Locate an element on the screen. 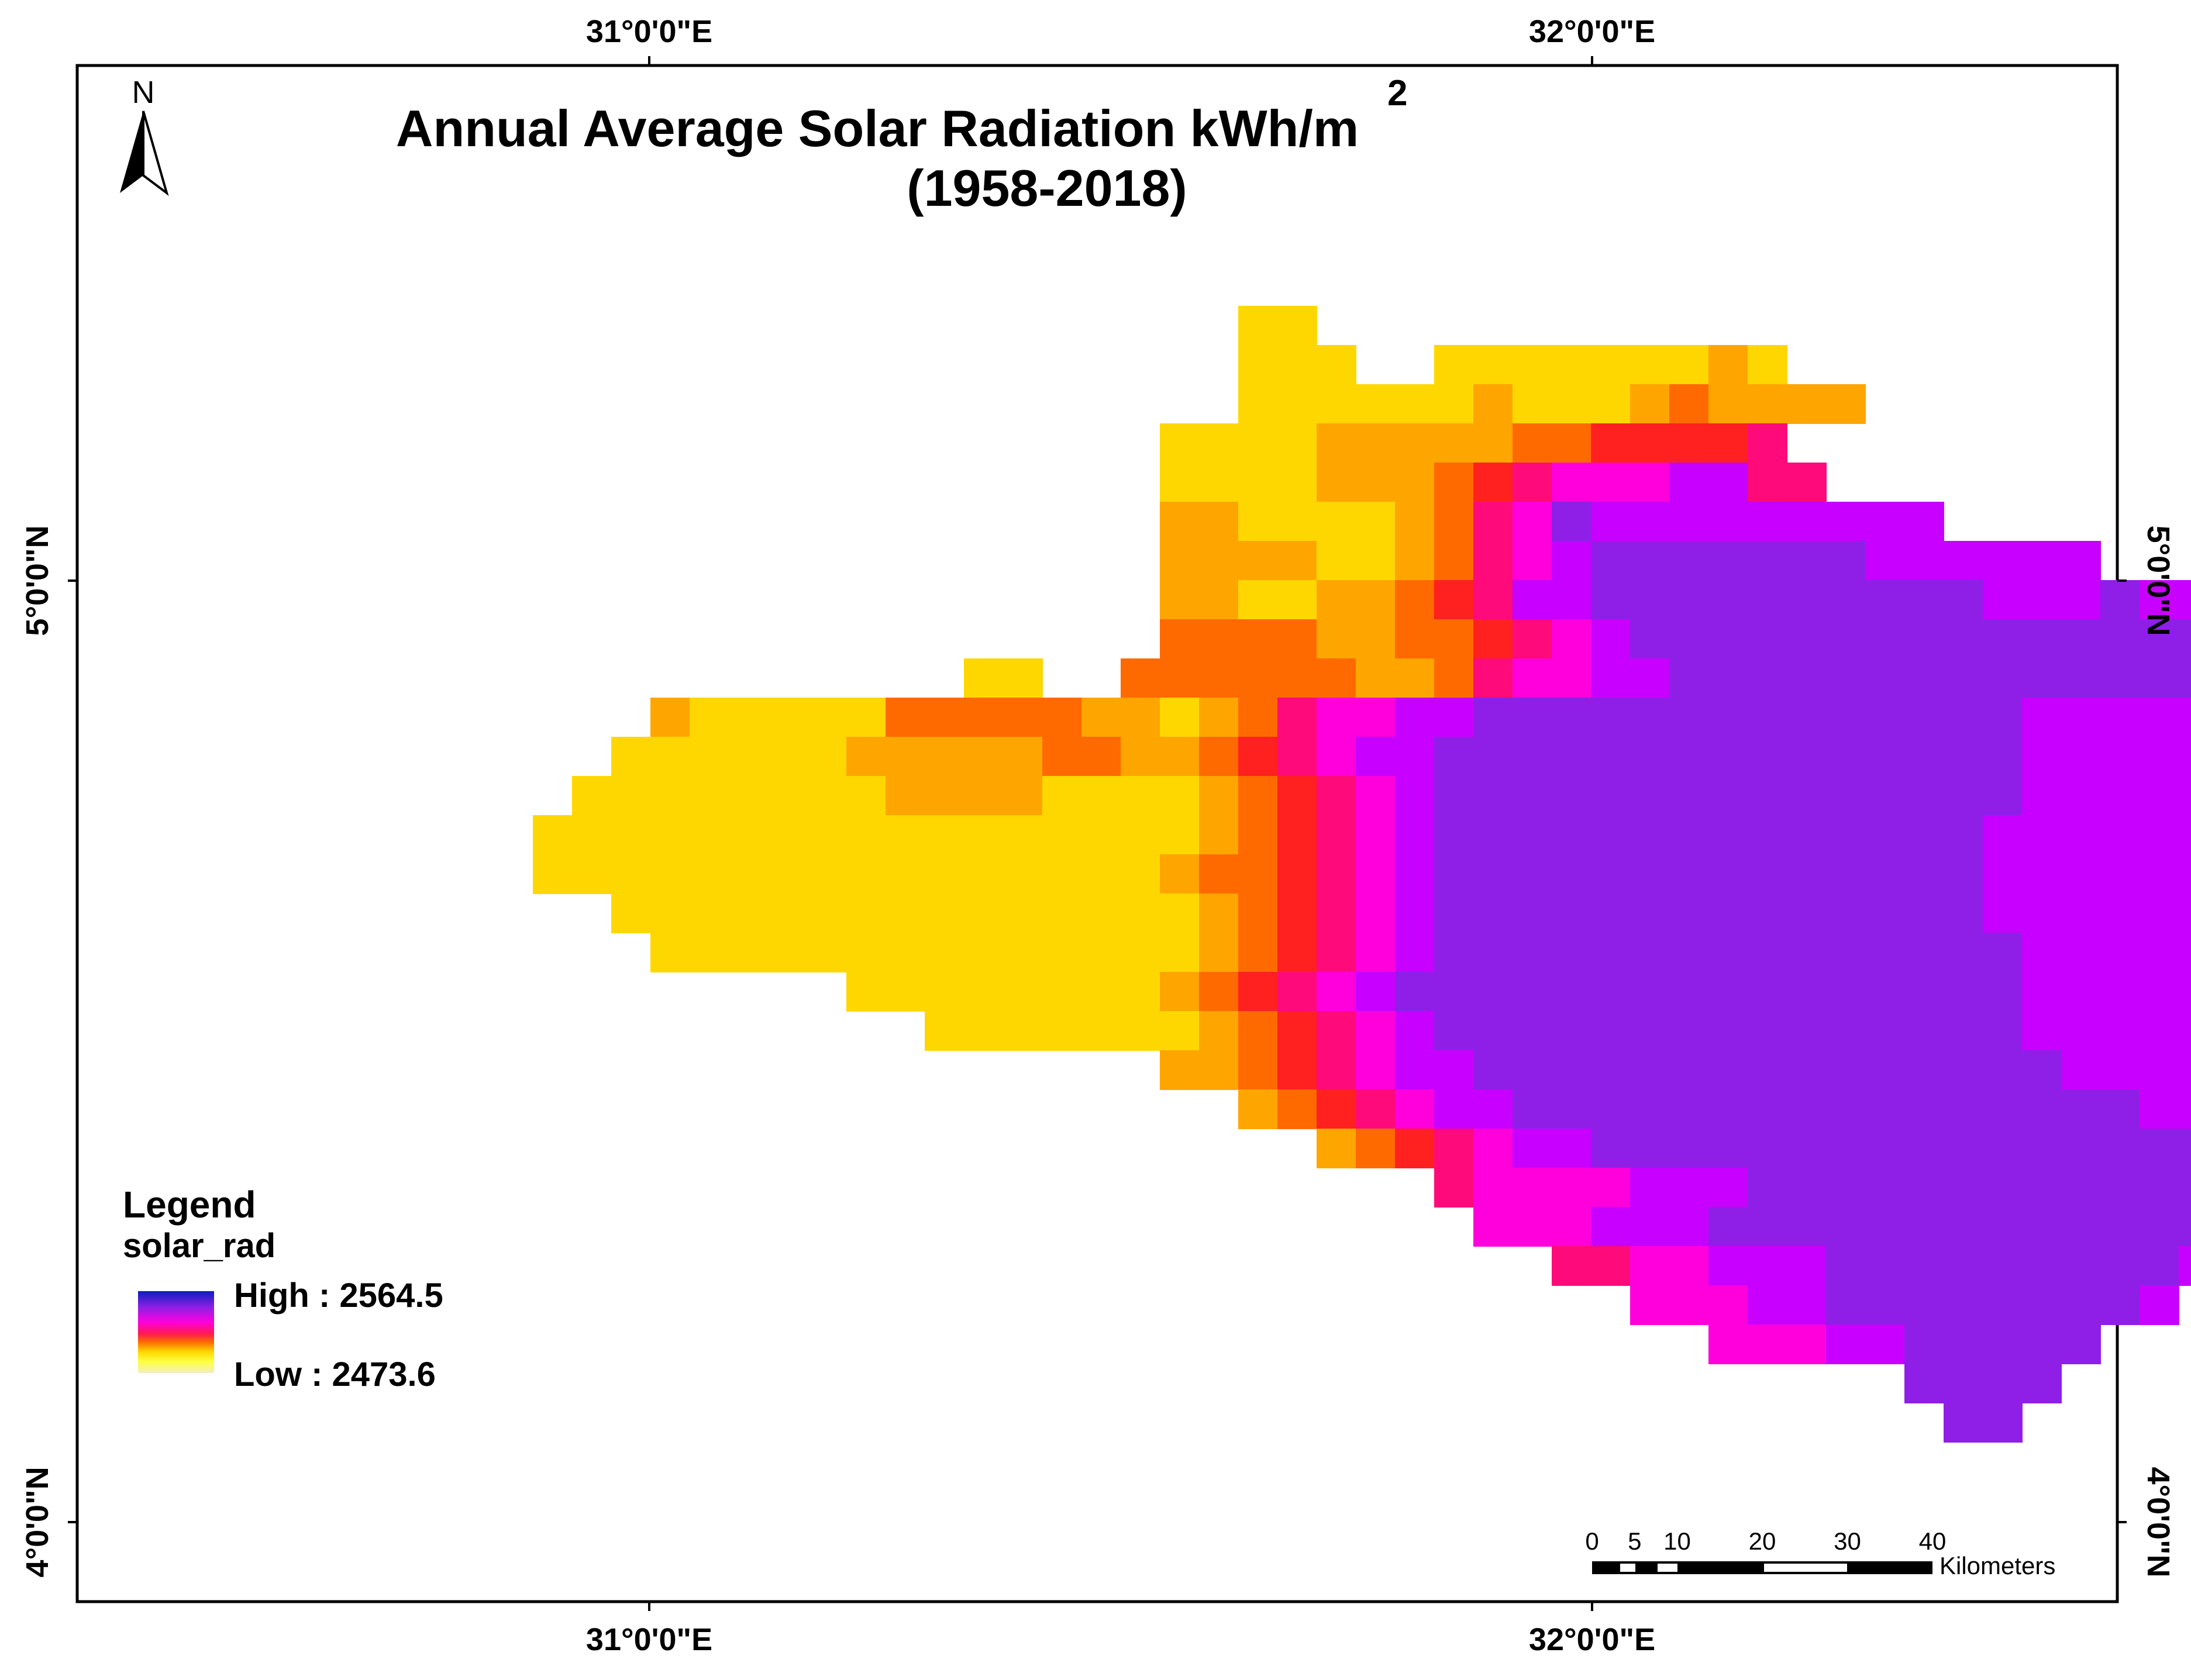 The height and width of the screenshot is (1680, 2191). map-title-superscript: 2 is located at coordinates (1397, 93).